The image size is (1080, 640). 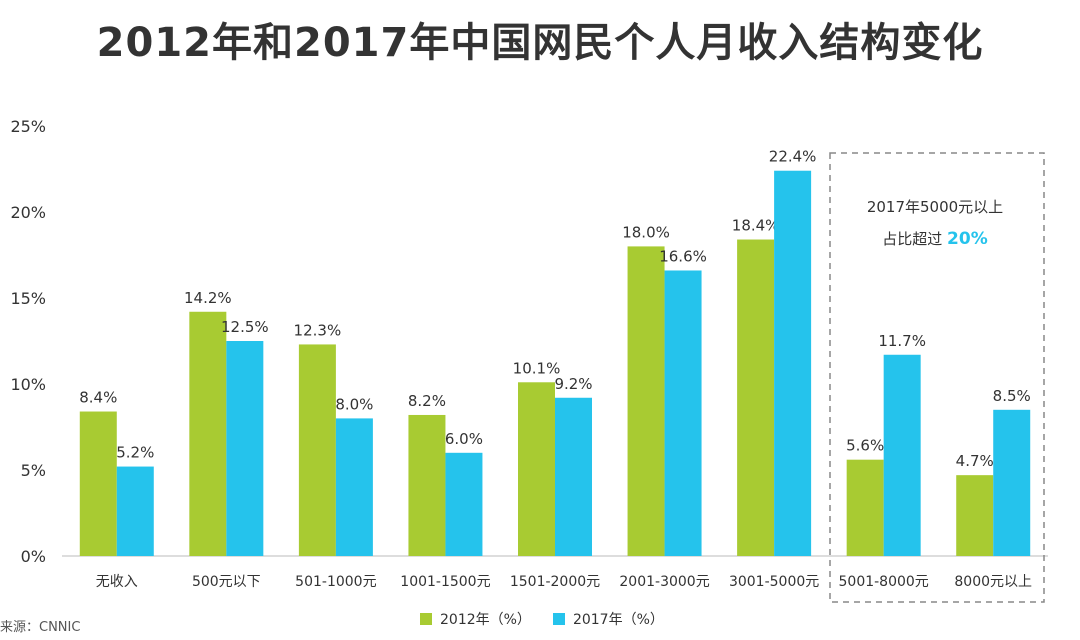 I want to click on data-label: 18.0%, so click(x=646, y=232).